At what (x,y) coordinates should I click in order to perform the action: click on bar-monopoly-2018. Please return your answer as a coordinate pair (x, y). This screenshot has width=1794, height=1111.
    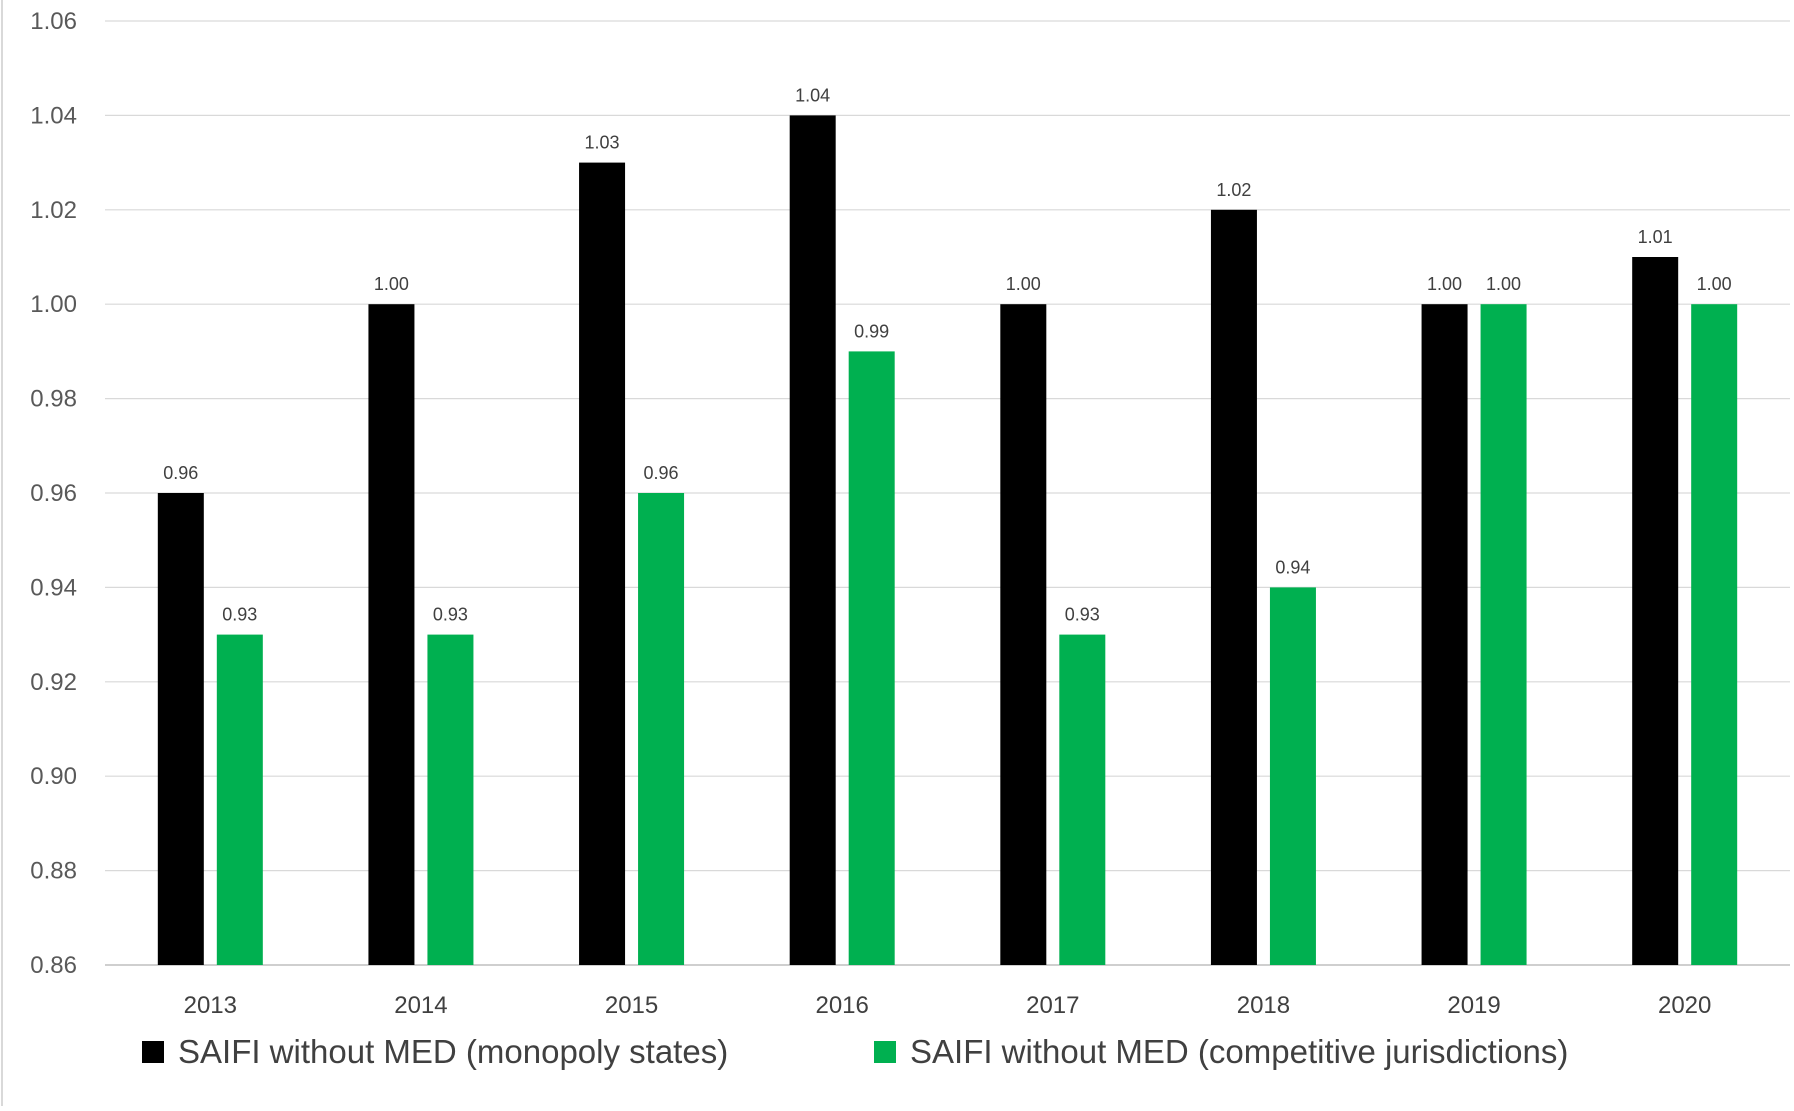
    Looking at the image, I should click on (1233, 587).